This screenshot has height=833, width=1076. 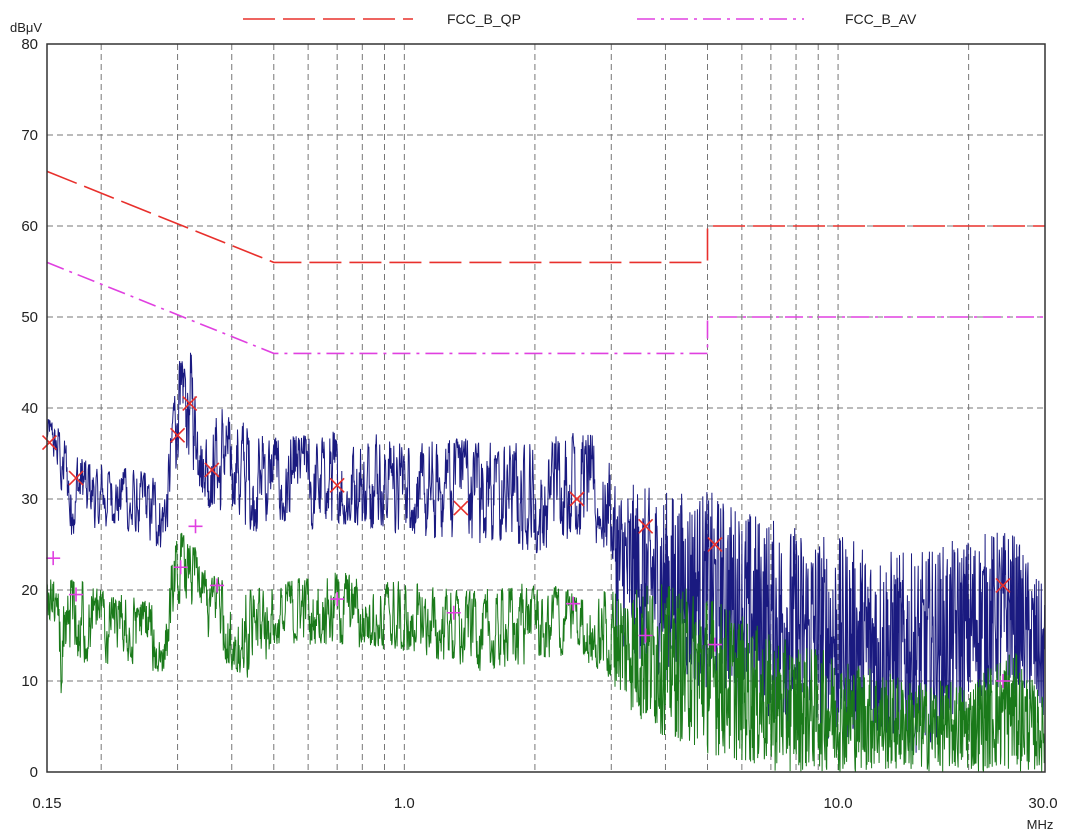 I want to click on y-unit-label: dBμV, so click(x=26, y=27).